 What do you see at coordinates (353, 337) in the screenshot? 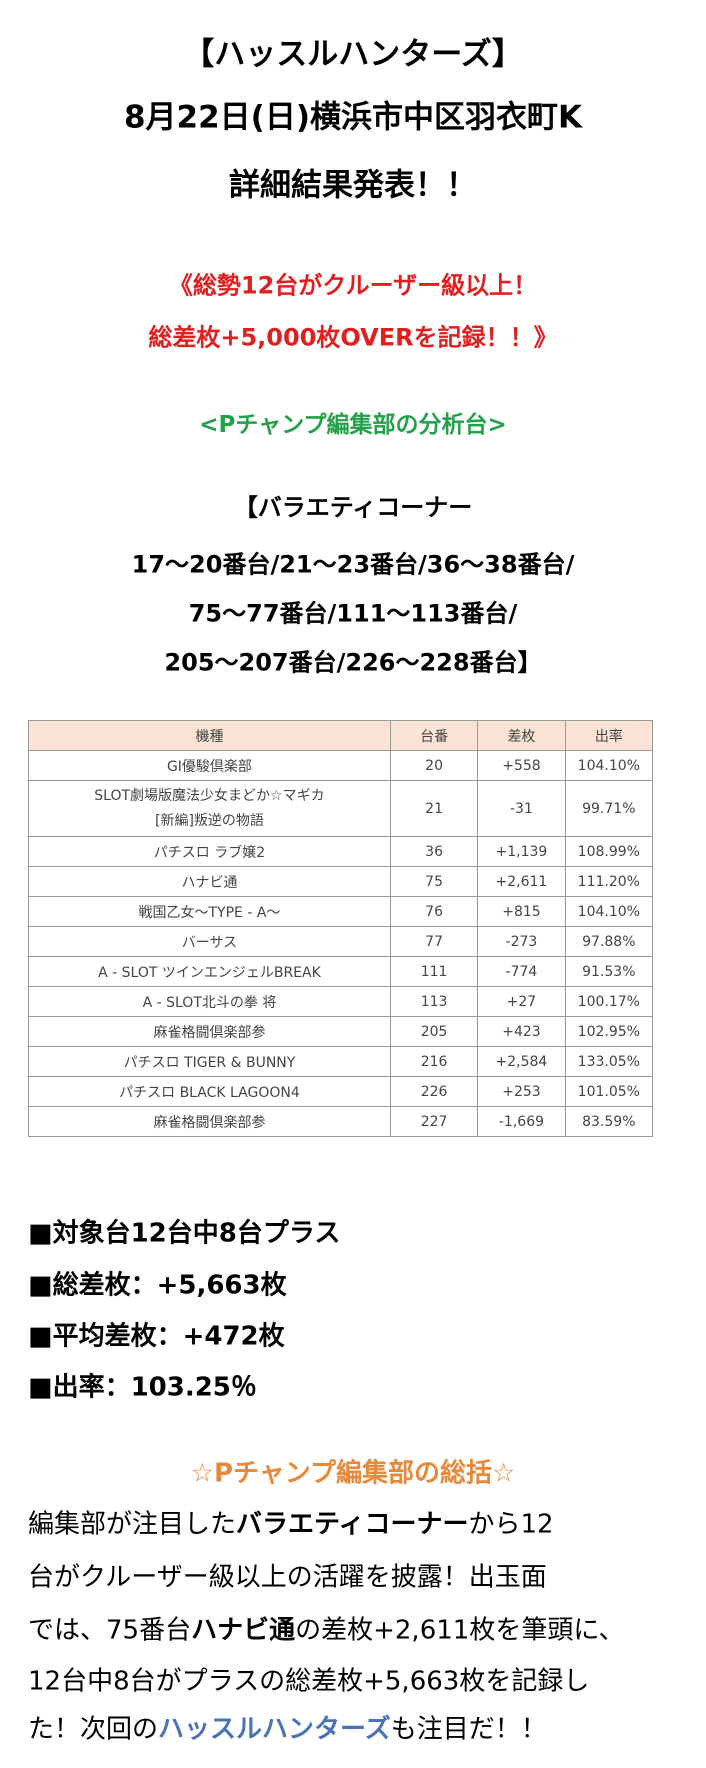
I see `highlight-line: 総差枚+5,000枚OVERを記録！！》` at bounding box center [353, 337].